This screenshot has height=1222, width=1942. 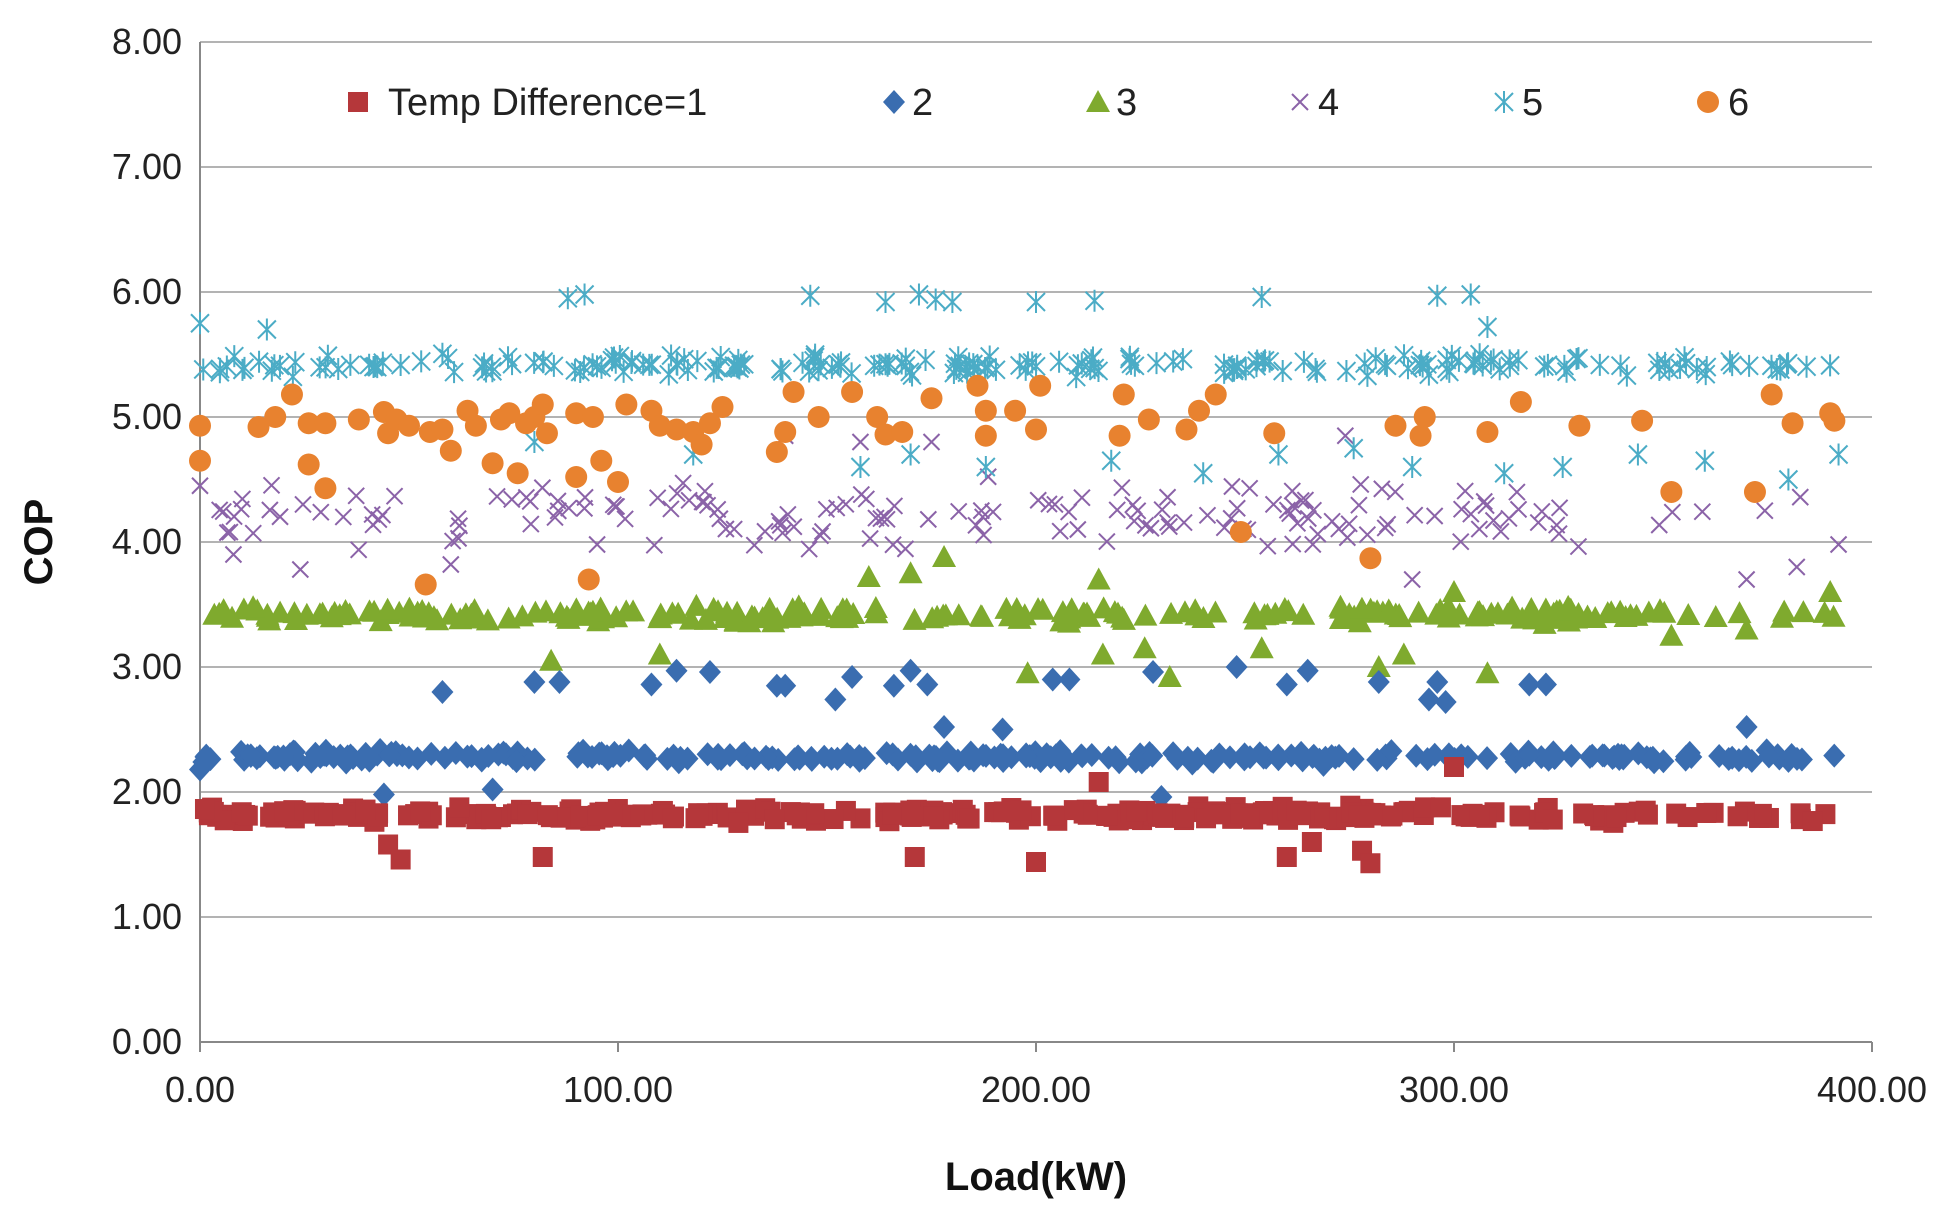 I want to click on legend-label-6: 6, so click(x=1738, y=103).